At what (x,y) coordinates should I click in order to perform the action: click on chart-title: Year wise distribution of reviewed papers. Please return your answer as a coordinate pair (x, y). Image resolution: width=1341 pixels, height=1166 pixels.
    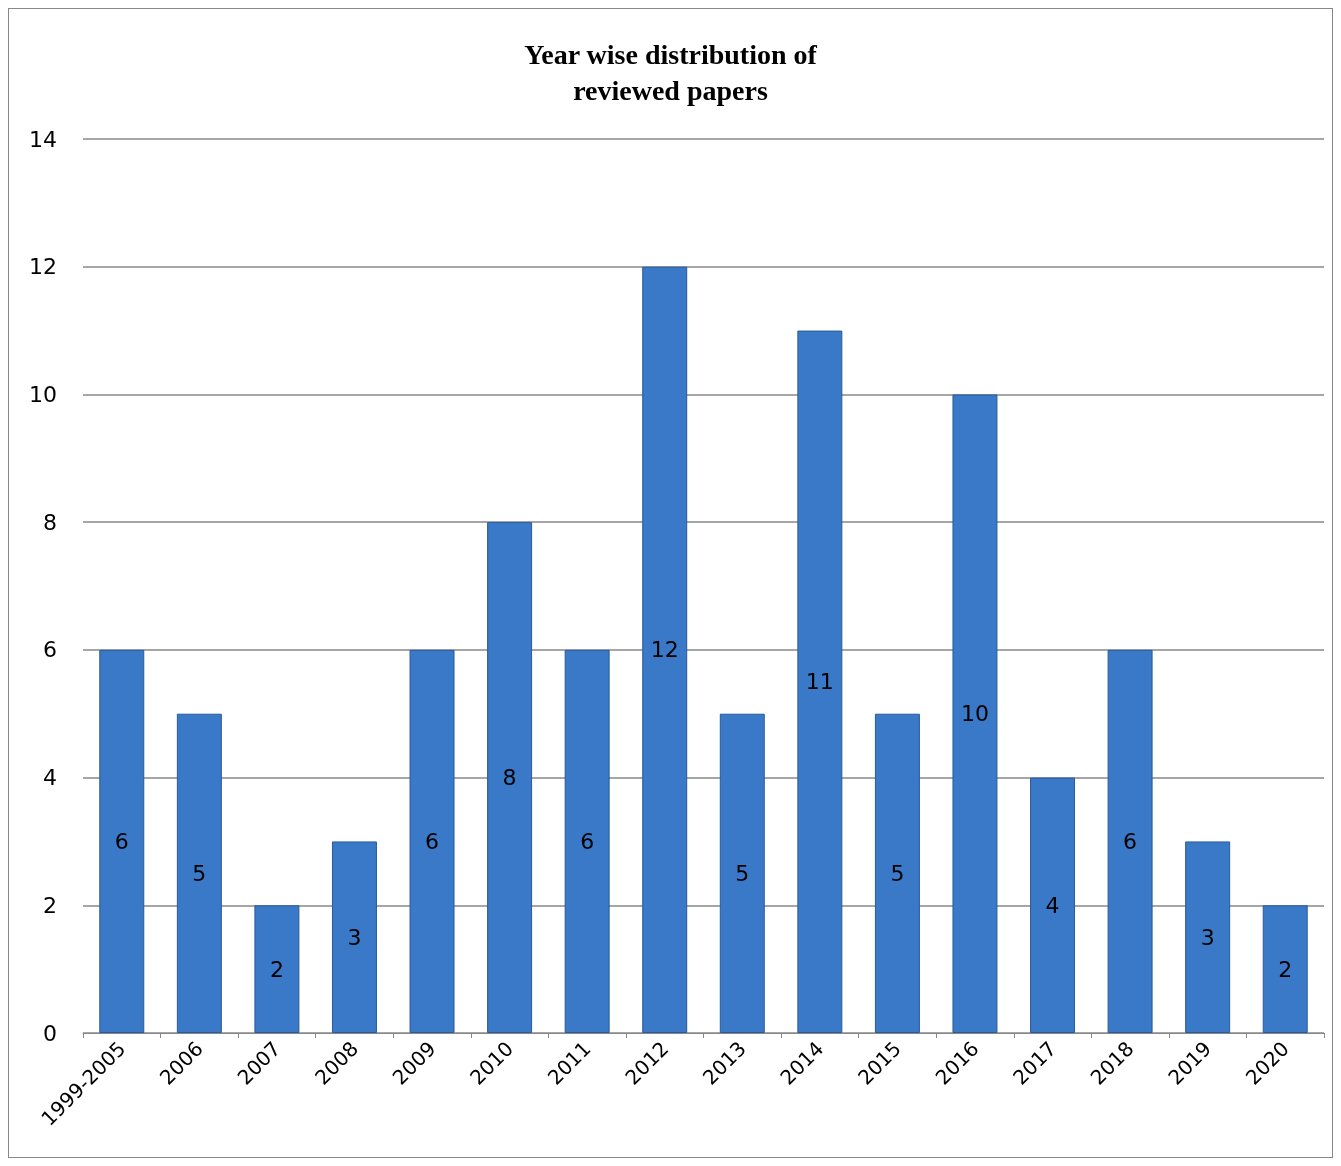
    Looking at the image, I should click on (671, 72).